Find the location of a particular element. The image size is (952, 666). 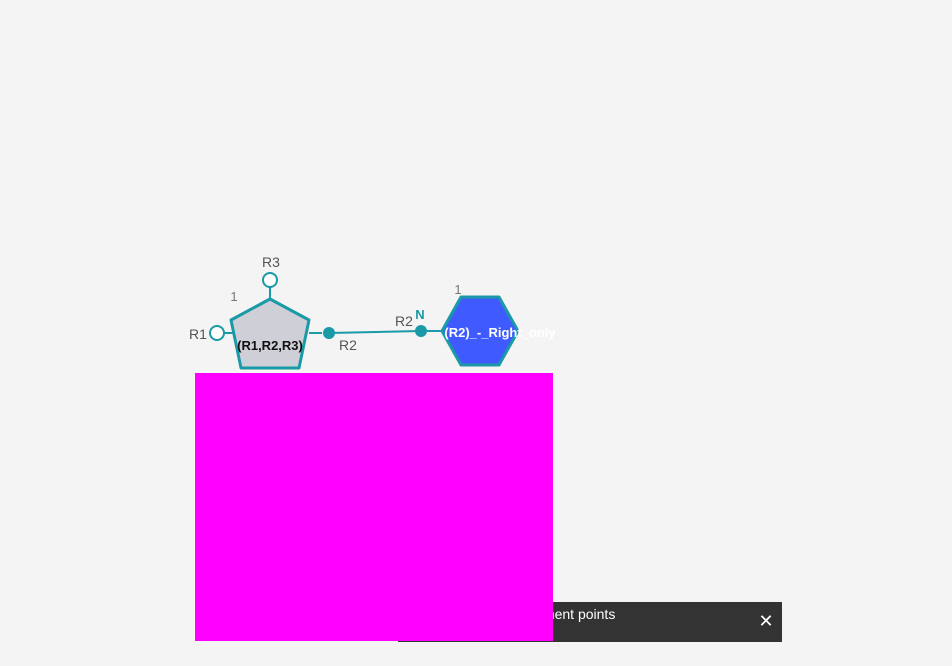

close-icon: ✕ is located at coordinates (766, 622).